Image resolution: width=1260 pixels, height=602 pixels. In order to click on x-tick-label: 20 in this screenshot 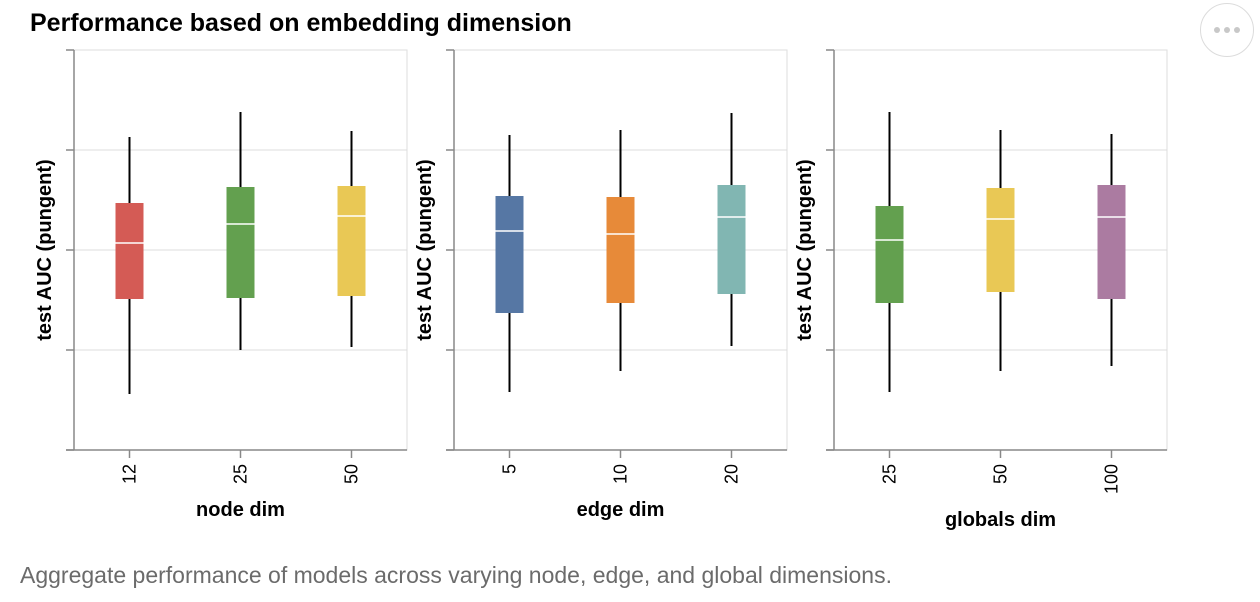, I will do `click(732, 474)`.